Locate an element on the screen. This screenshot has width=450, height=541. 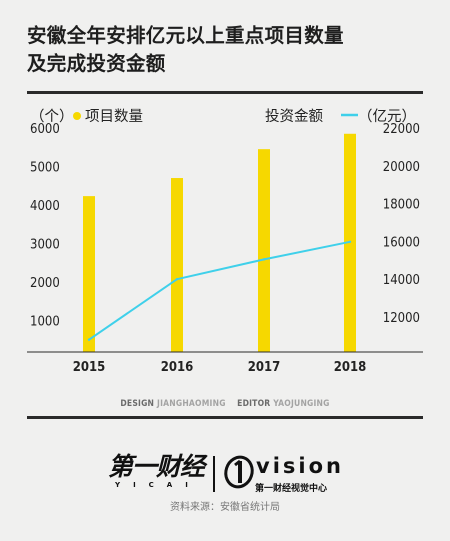
legend-line-label: 投资金额 is located at coordinates (294, 116).